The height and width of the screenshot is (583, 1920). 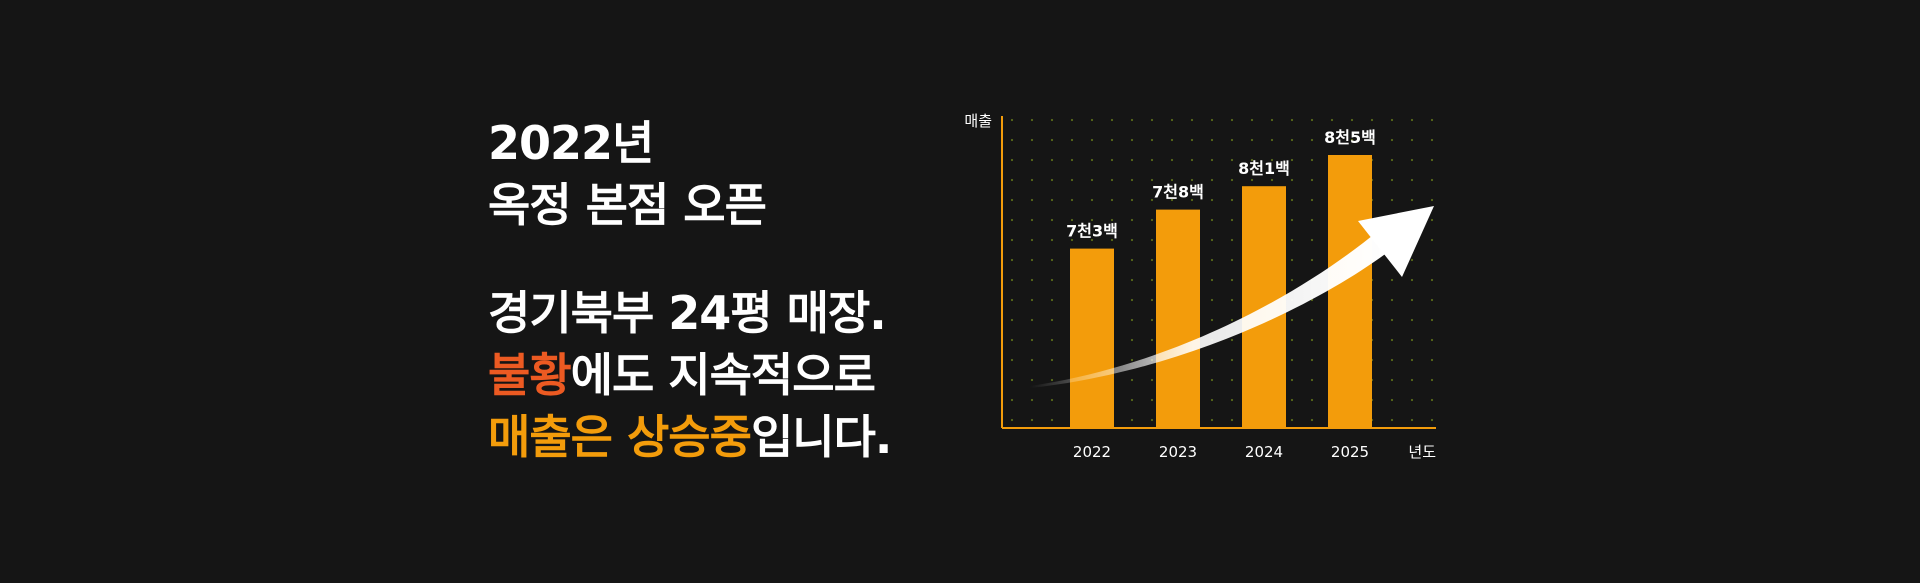 What do you see at coordinates (1264, 452) in the screenshot?
I see `x-tick-label: 2024` at bounding box center [1264, 452].